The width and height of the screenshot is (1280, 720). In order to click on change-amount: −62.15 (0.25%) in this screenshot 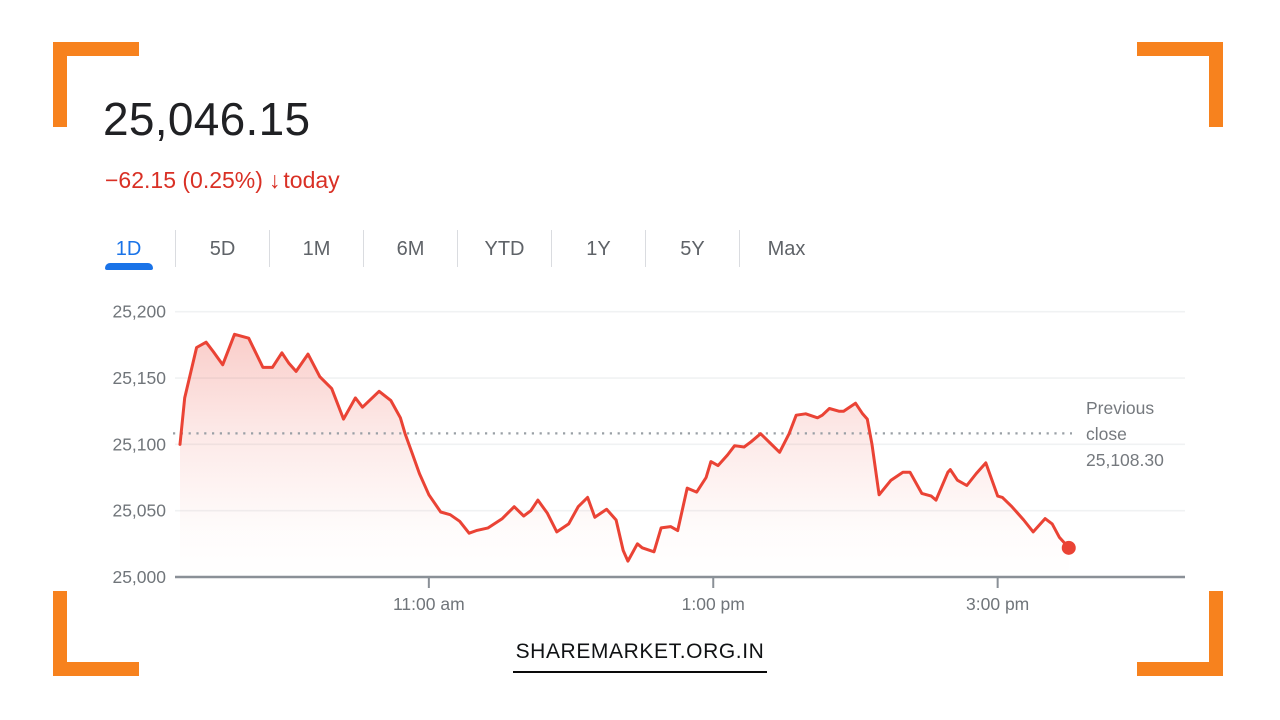, I will do `click(184, 180)`.